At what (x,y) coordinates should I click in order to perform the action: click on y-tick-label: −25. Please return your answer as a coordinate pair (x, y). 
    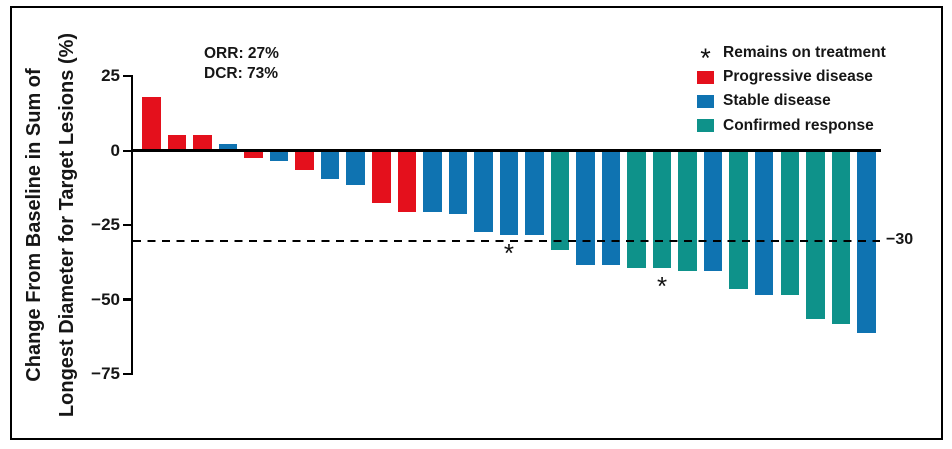
    Looking at the image, I should click on (105, 225).